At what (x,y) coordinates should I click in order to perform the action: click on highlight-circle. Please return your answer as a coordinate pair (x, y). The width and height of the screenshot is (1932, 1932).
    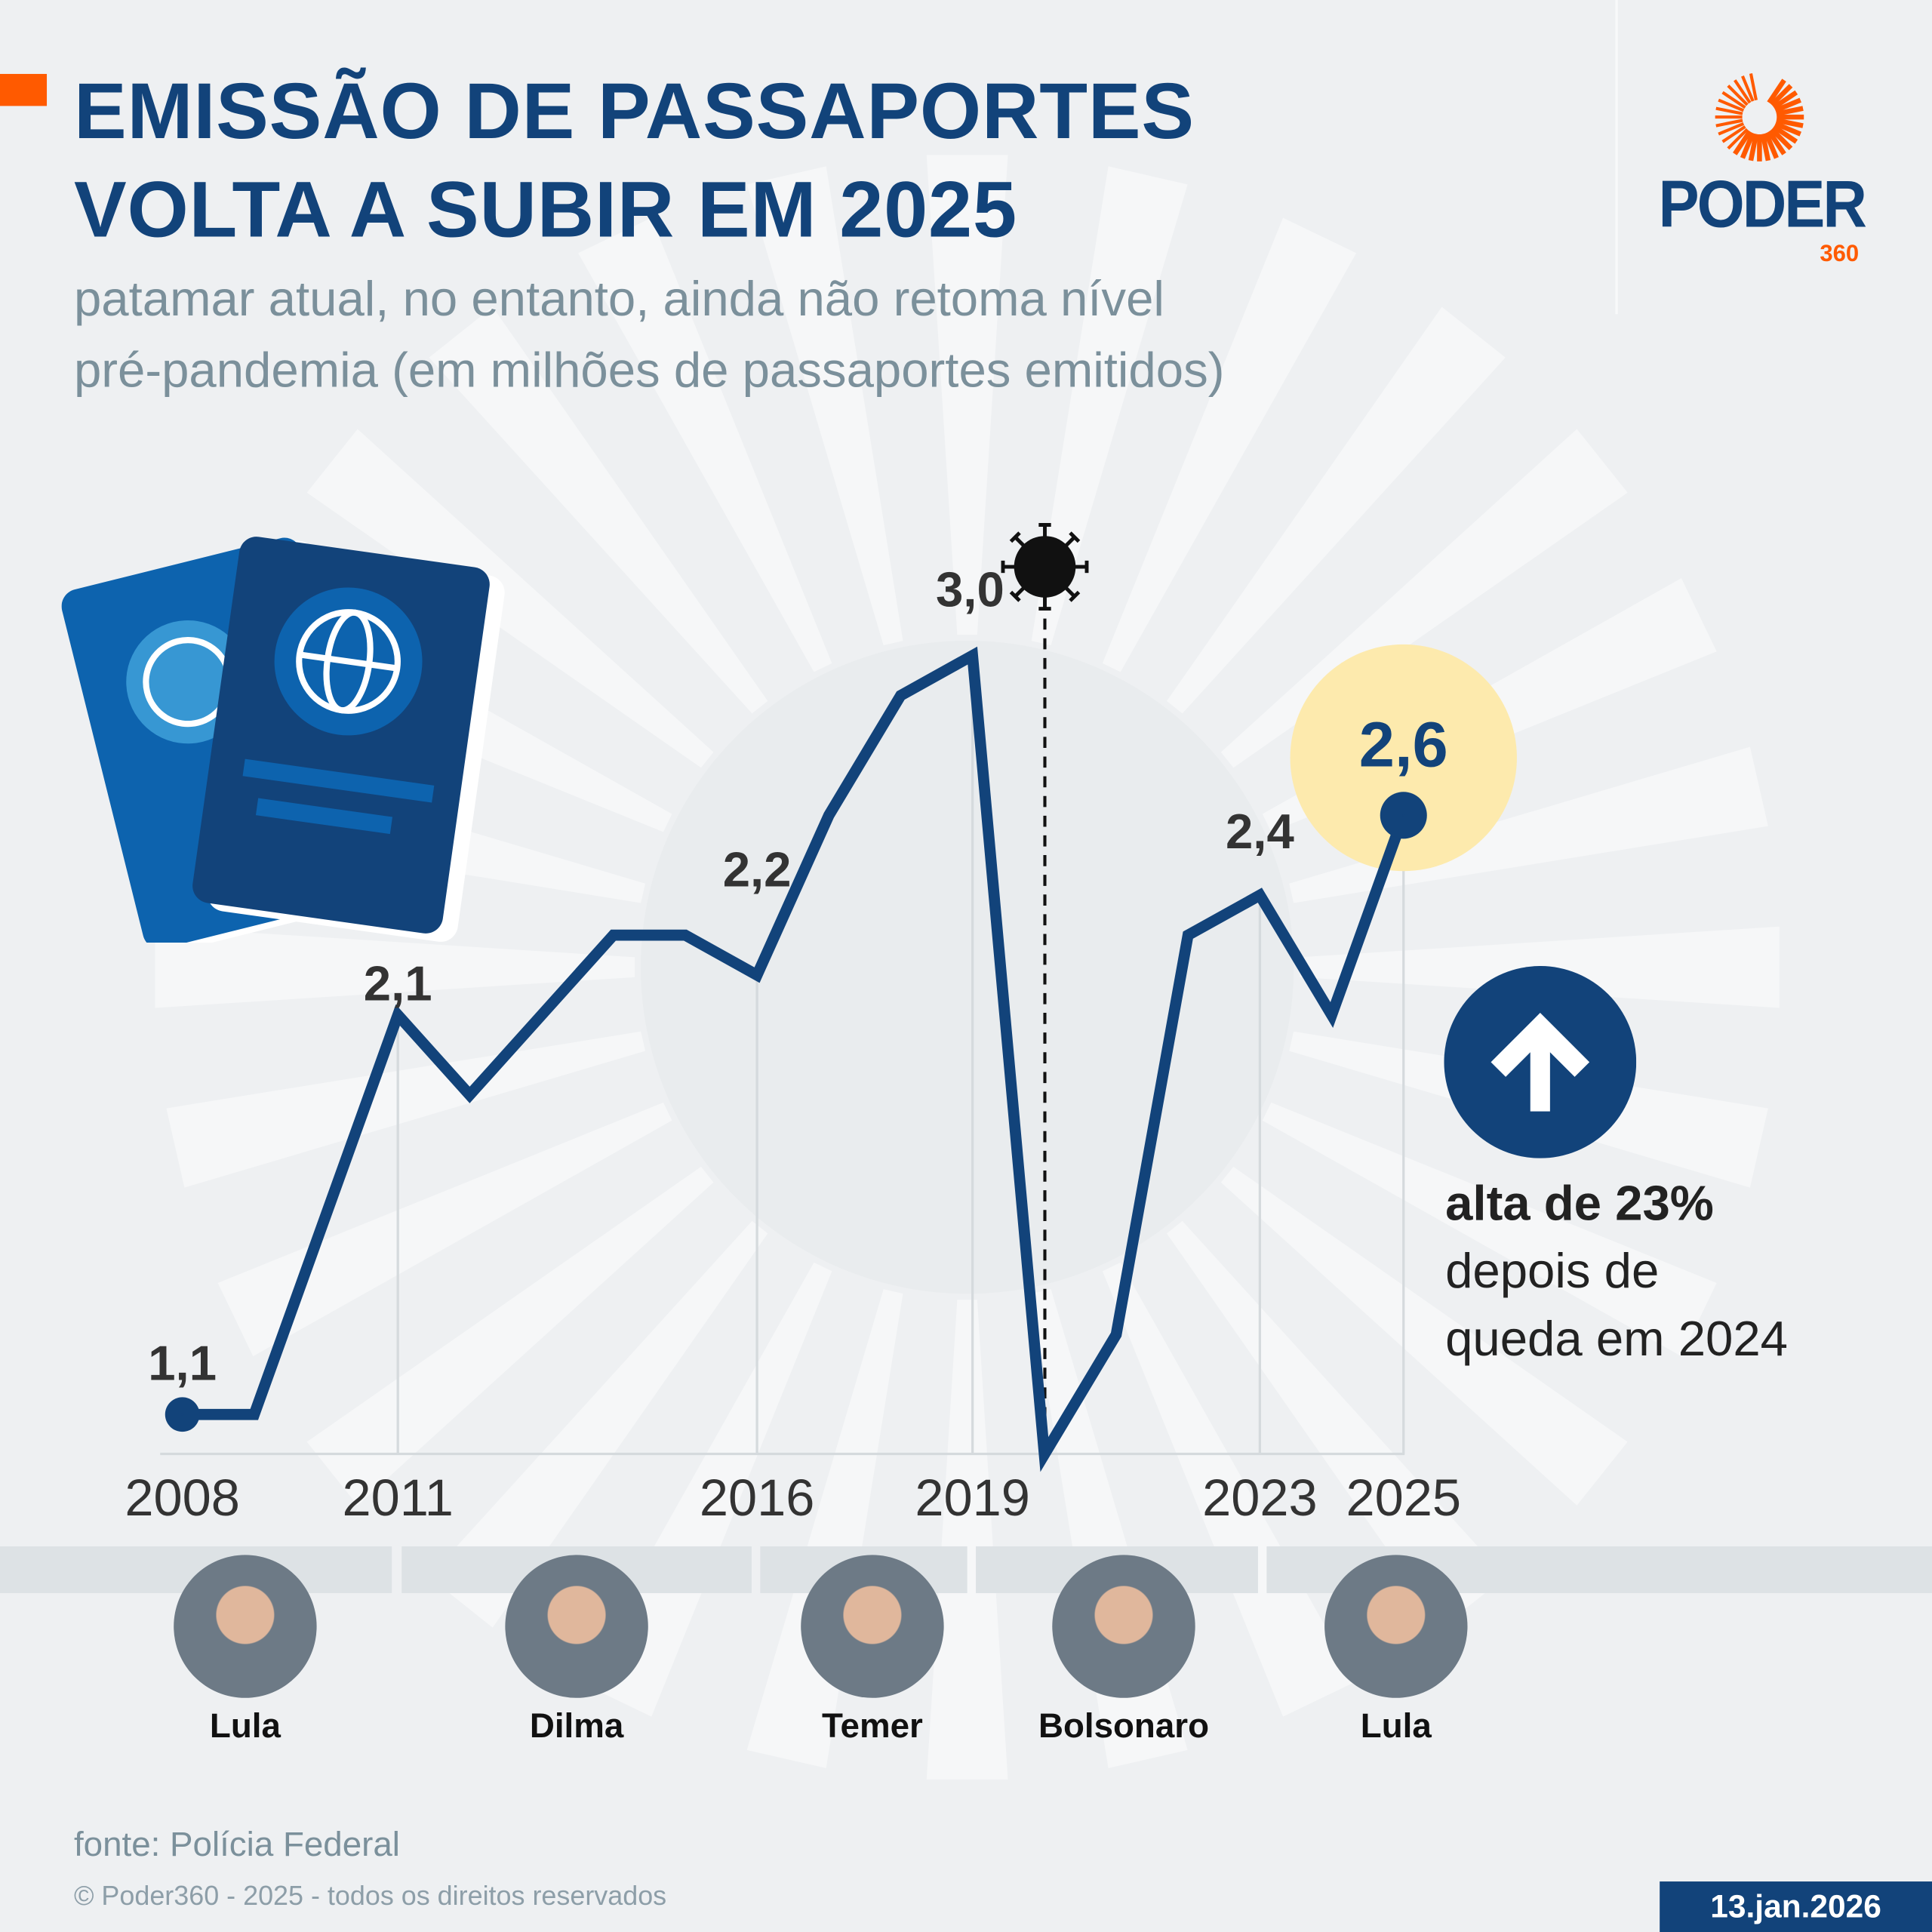
    Looking at the image, I should click on (1403, 758).